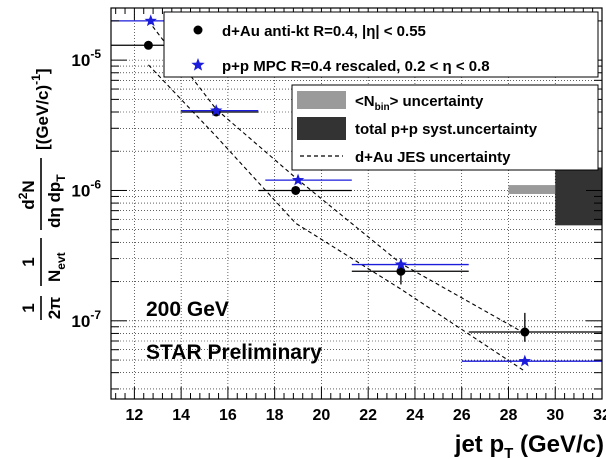 This screenshot has height=459, width=606. Describe the element at coordinates (433, 157) in the screenshot. I see `legend-label-jes: d+Au JES uncertainty` at that location.